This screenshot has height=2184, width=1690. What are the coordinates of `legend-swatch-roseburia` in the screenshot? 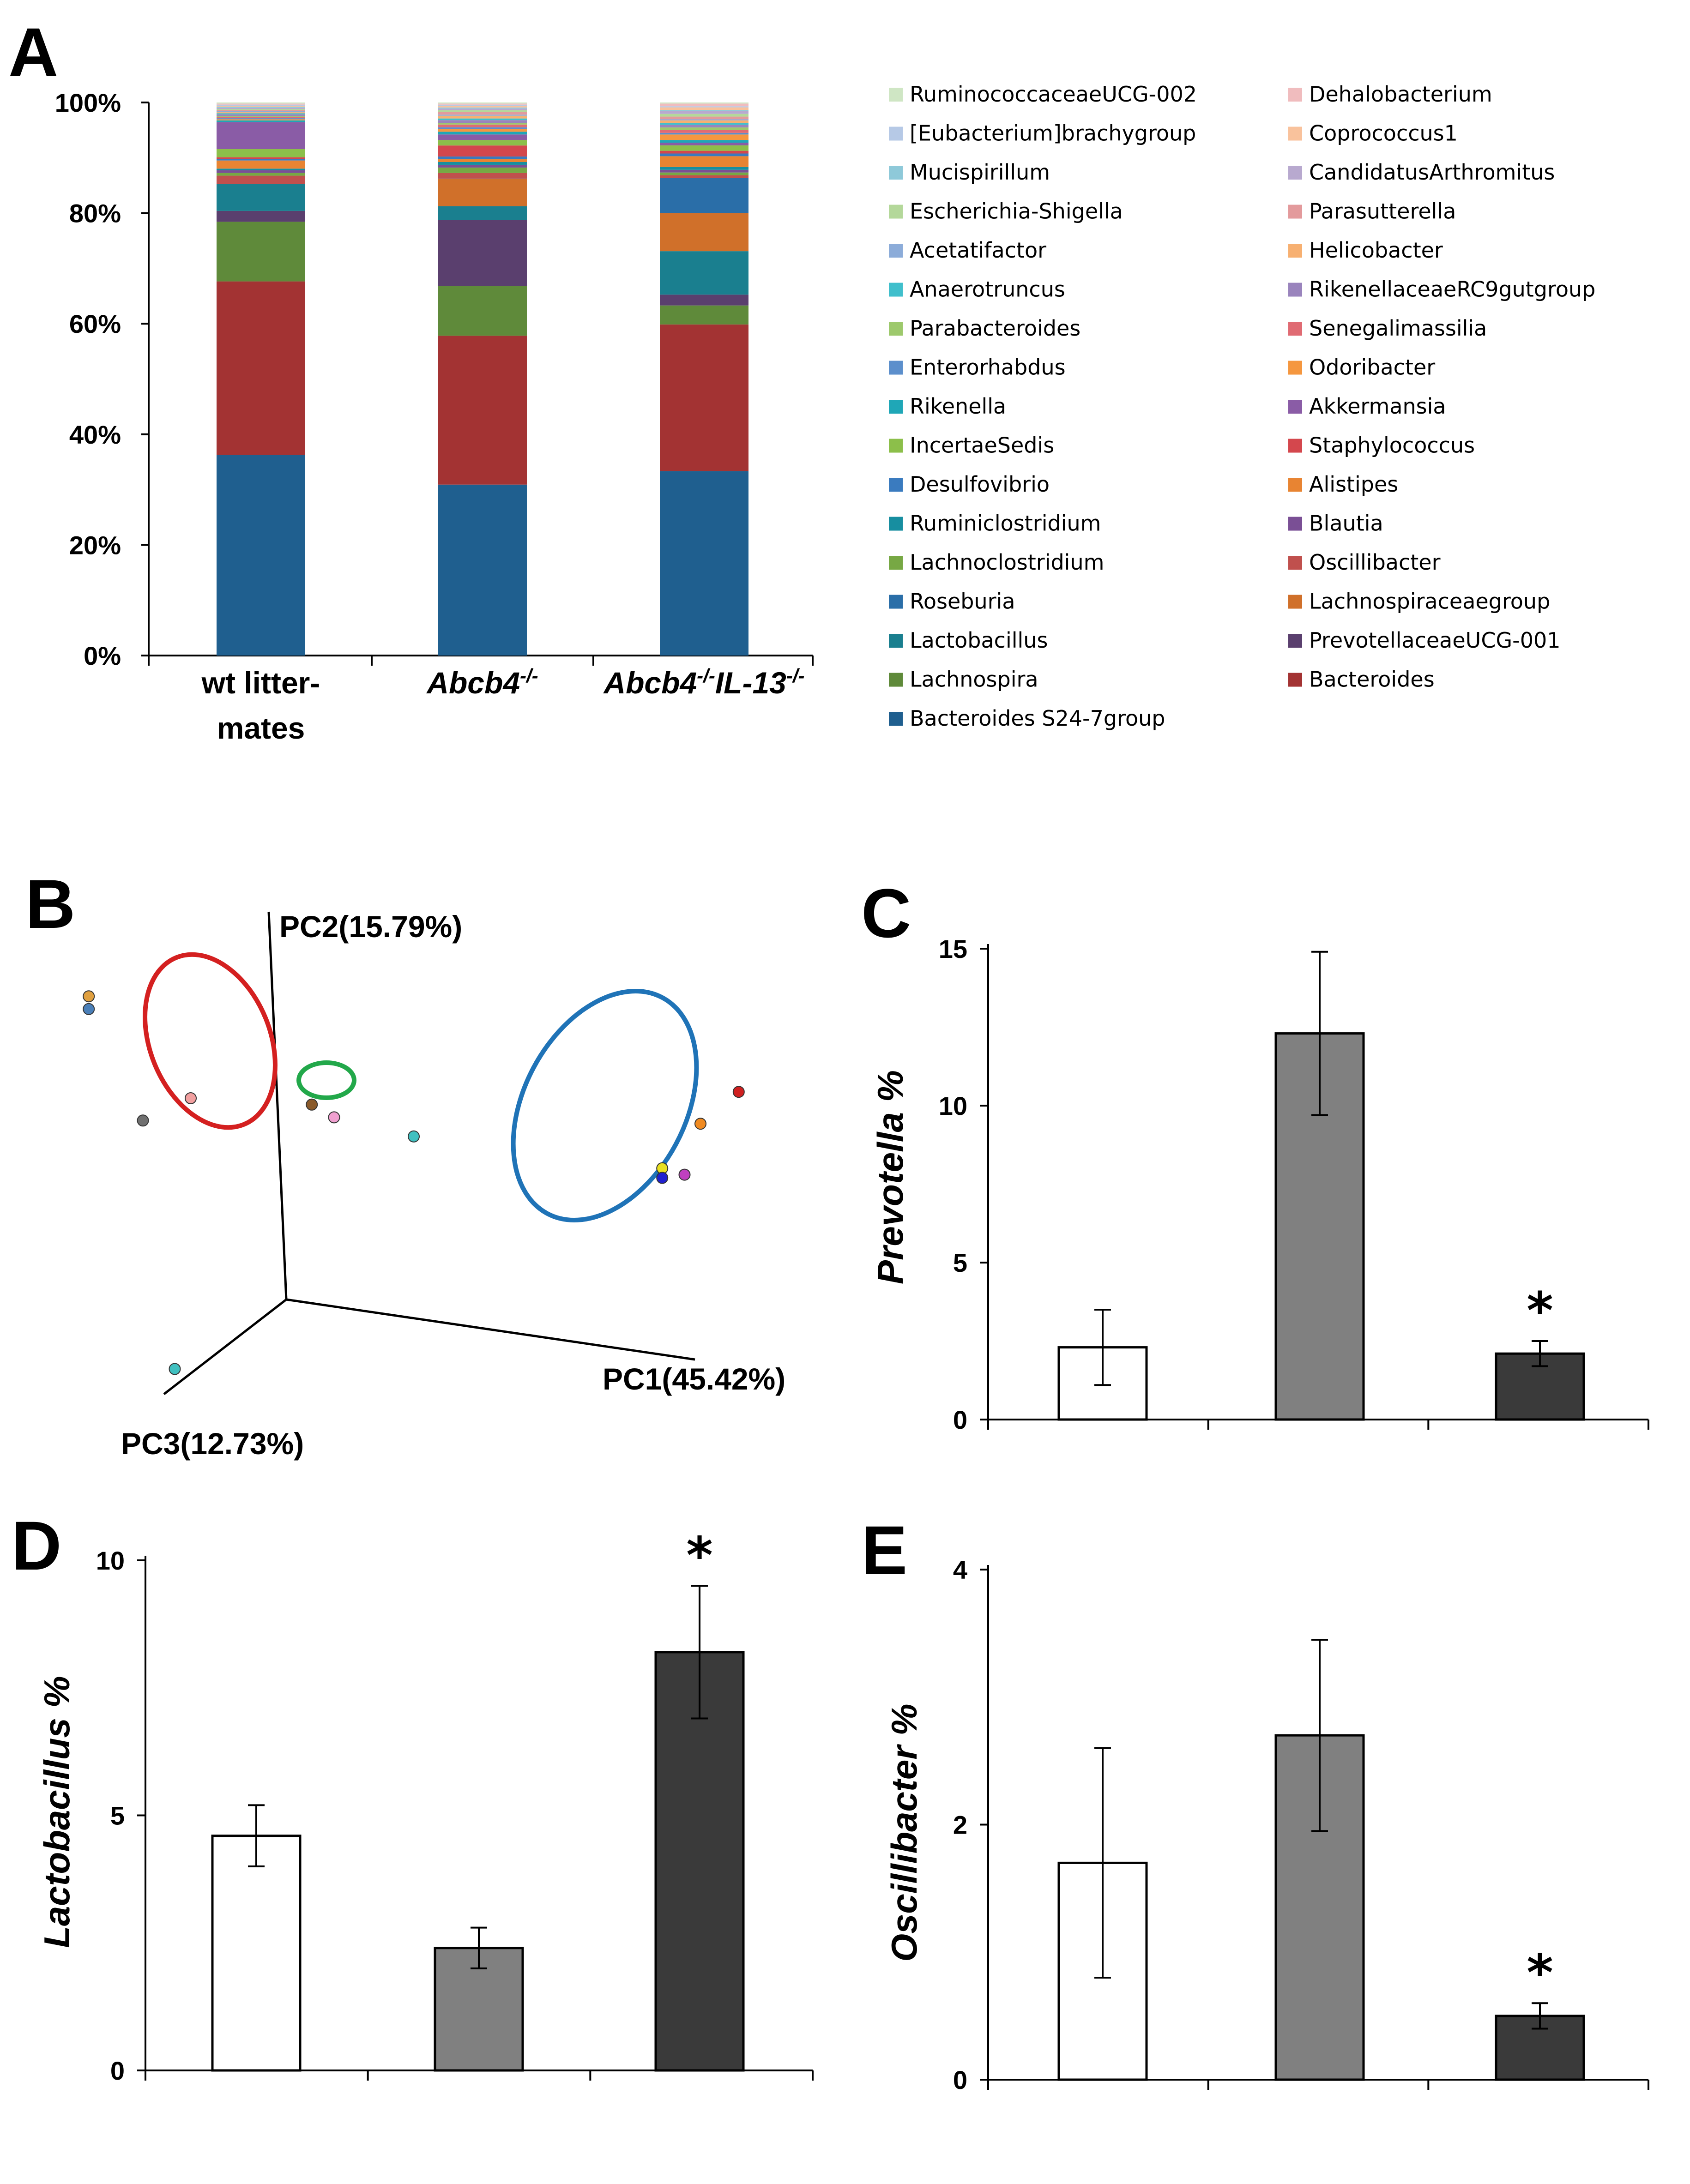 It's located at (896, 602).